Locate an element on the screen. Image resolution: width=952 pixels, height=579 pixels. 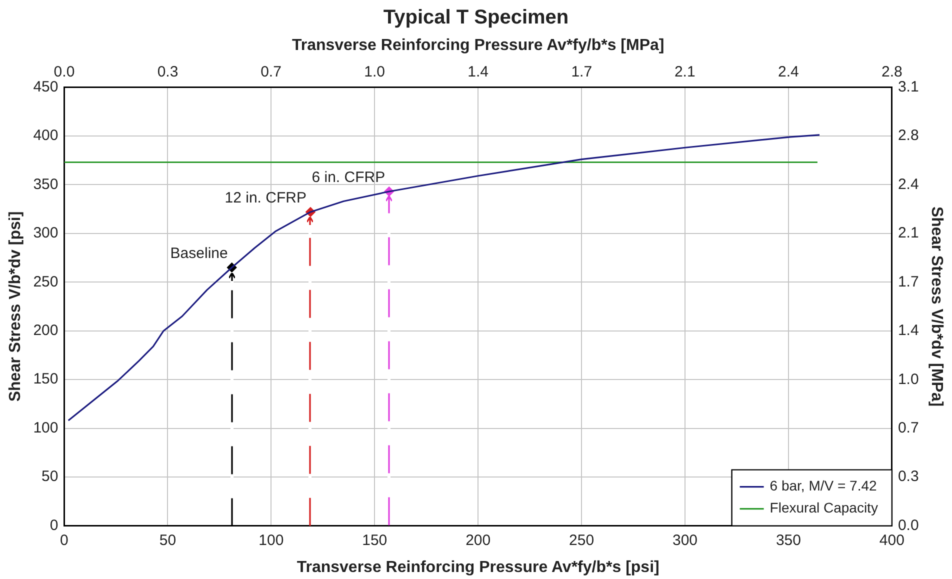
x2-tick-label: 0.3 is located at coordinates (167, 71).